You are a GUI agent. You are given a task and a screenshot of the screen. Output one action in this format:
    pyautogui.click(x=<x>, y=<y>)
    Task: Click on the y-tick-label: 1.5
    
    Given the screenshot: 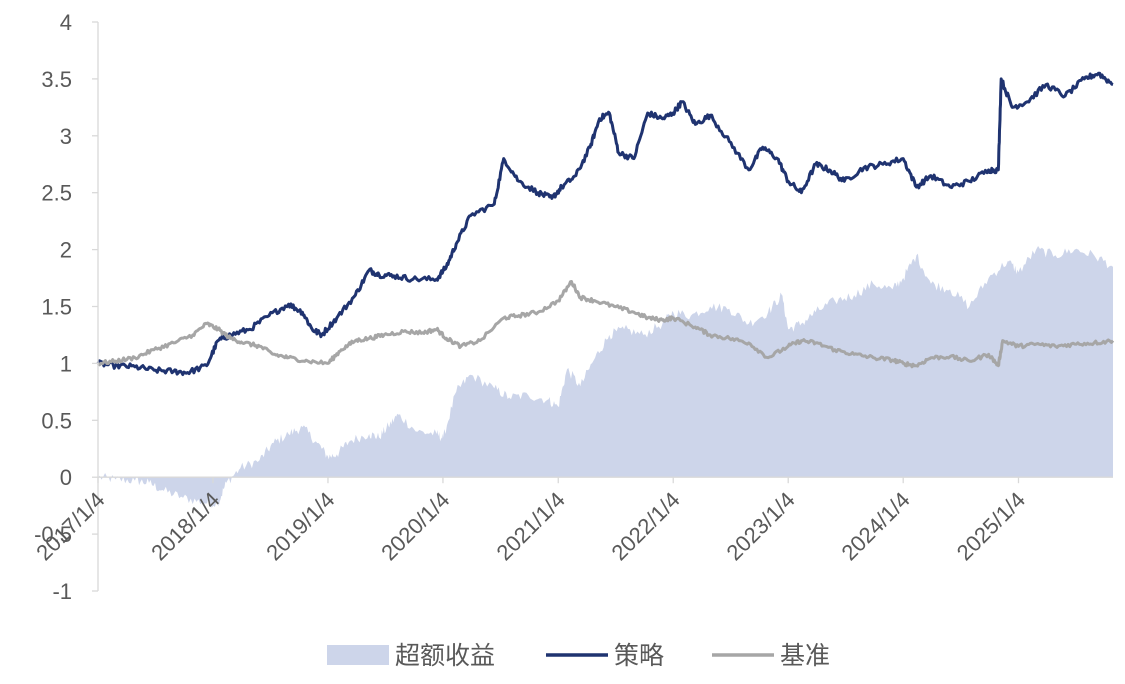 What is the action you would take?
    pyautogui.click(x=56, y=307)
    